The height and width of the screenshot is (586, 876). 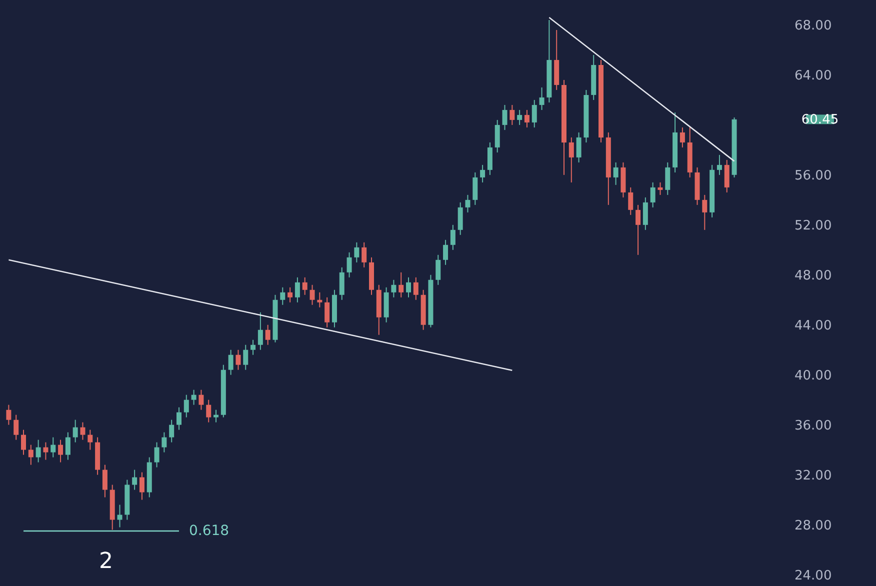 What do you see at coordinates (813, 26) in the screenshot?
I see `y-tick-label: 68.00` at bounding box center [813, 26].